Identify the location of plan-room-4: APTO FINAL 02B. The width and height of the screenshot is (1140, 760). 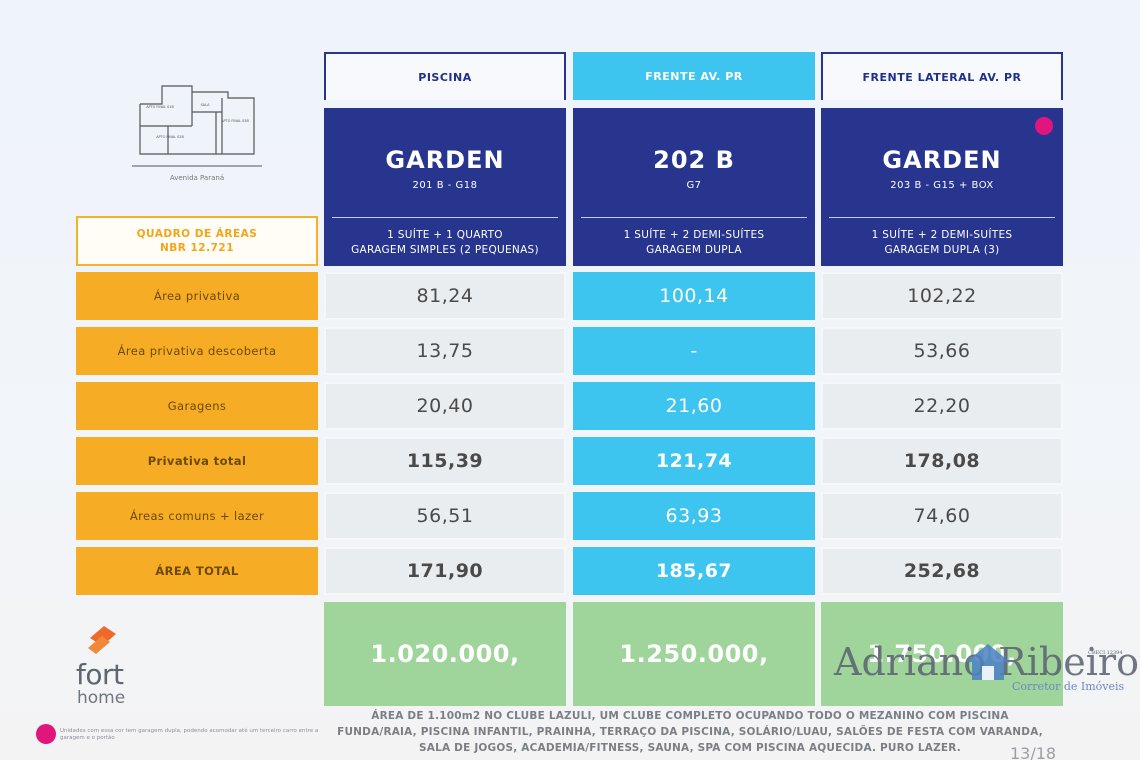
(170, 137).